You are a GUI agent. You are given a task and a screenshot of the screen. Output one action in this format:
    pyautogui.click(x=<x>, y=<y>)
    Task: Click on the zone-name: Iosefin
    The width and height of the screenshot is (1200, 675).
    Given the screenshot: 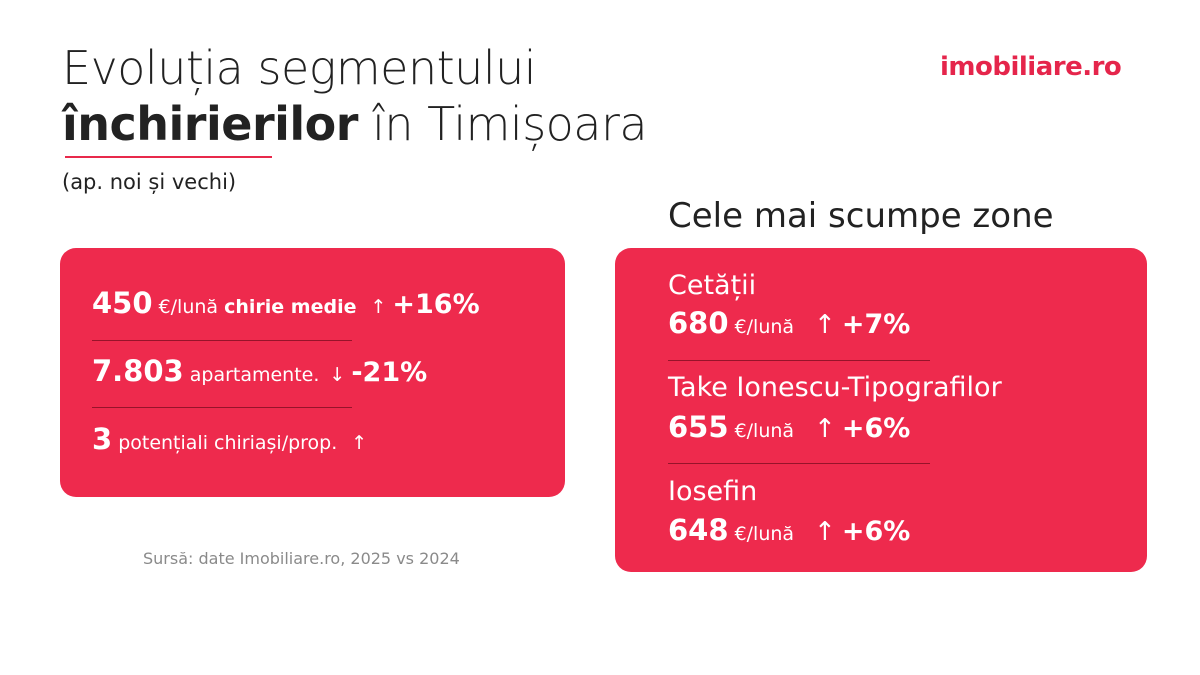 What is the action you would take?
    pyautogui.click(x=713, y=491)
    